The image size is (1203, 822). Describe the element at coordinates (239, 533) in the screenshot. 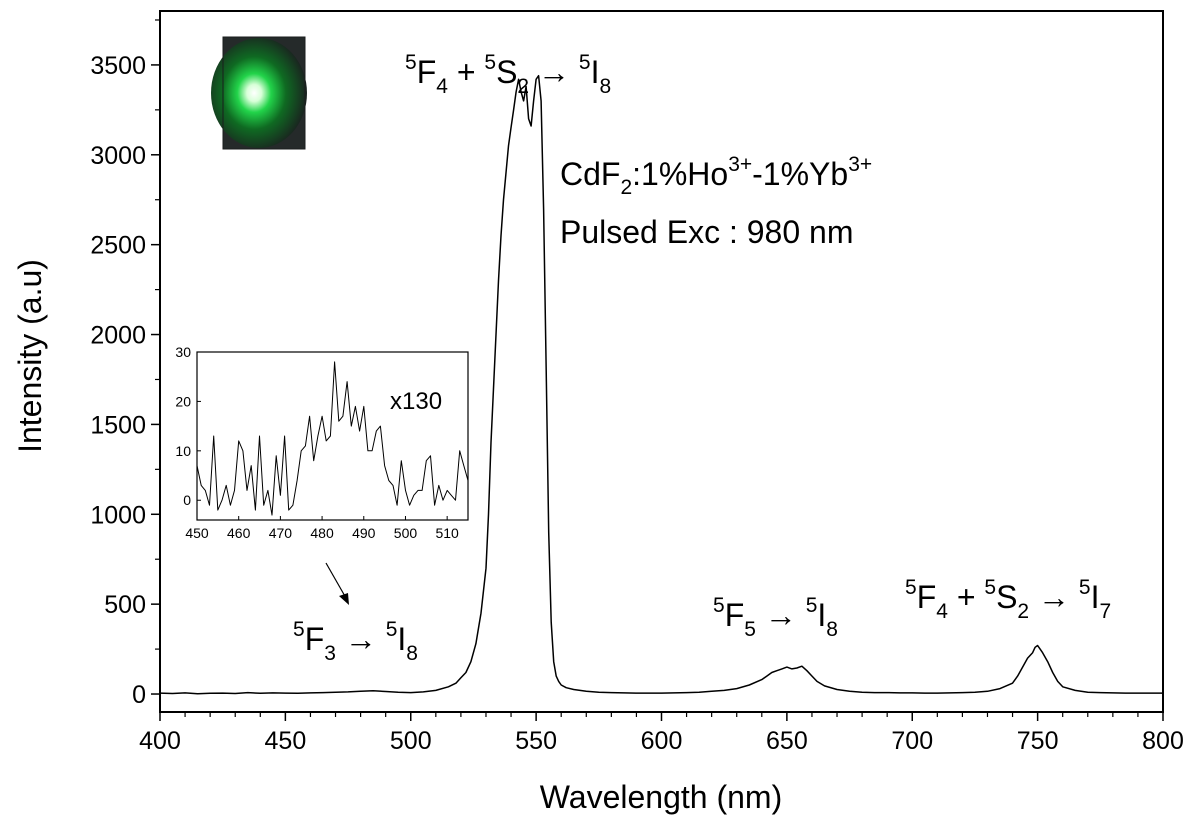

I see `inset-x-tick-label: 460` at that location.